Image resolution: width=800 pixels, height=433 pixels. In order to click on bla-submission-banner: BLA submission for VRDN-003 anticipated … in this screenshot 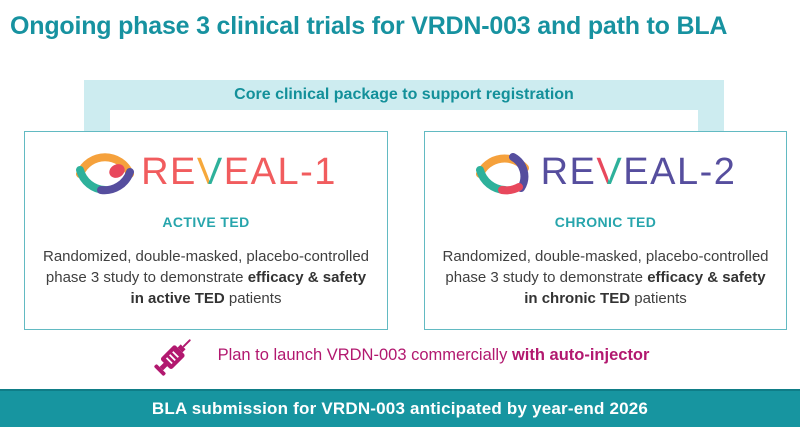, I will do `click(400, 408)`.